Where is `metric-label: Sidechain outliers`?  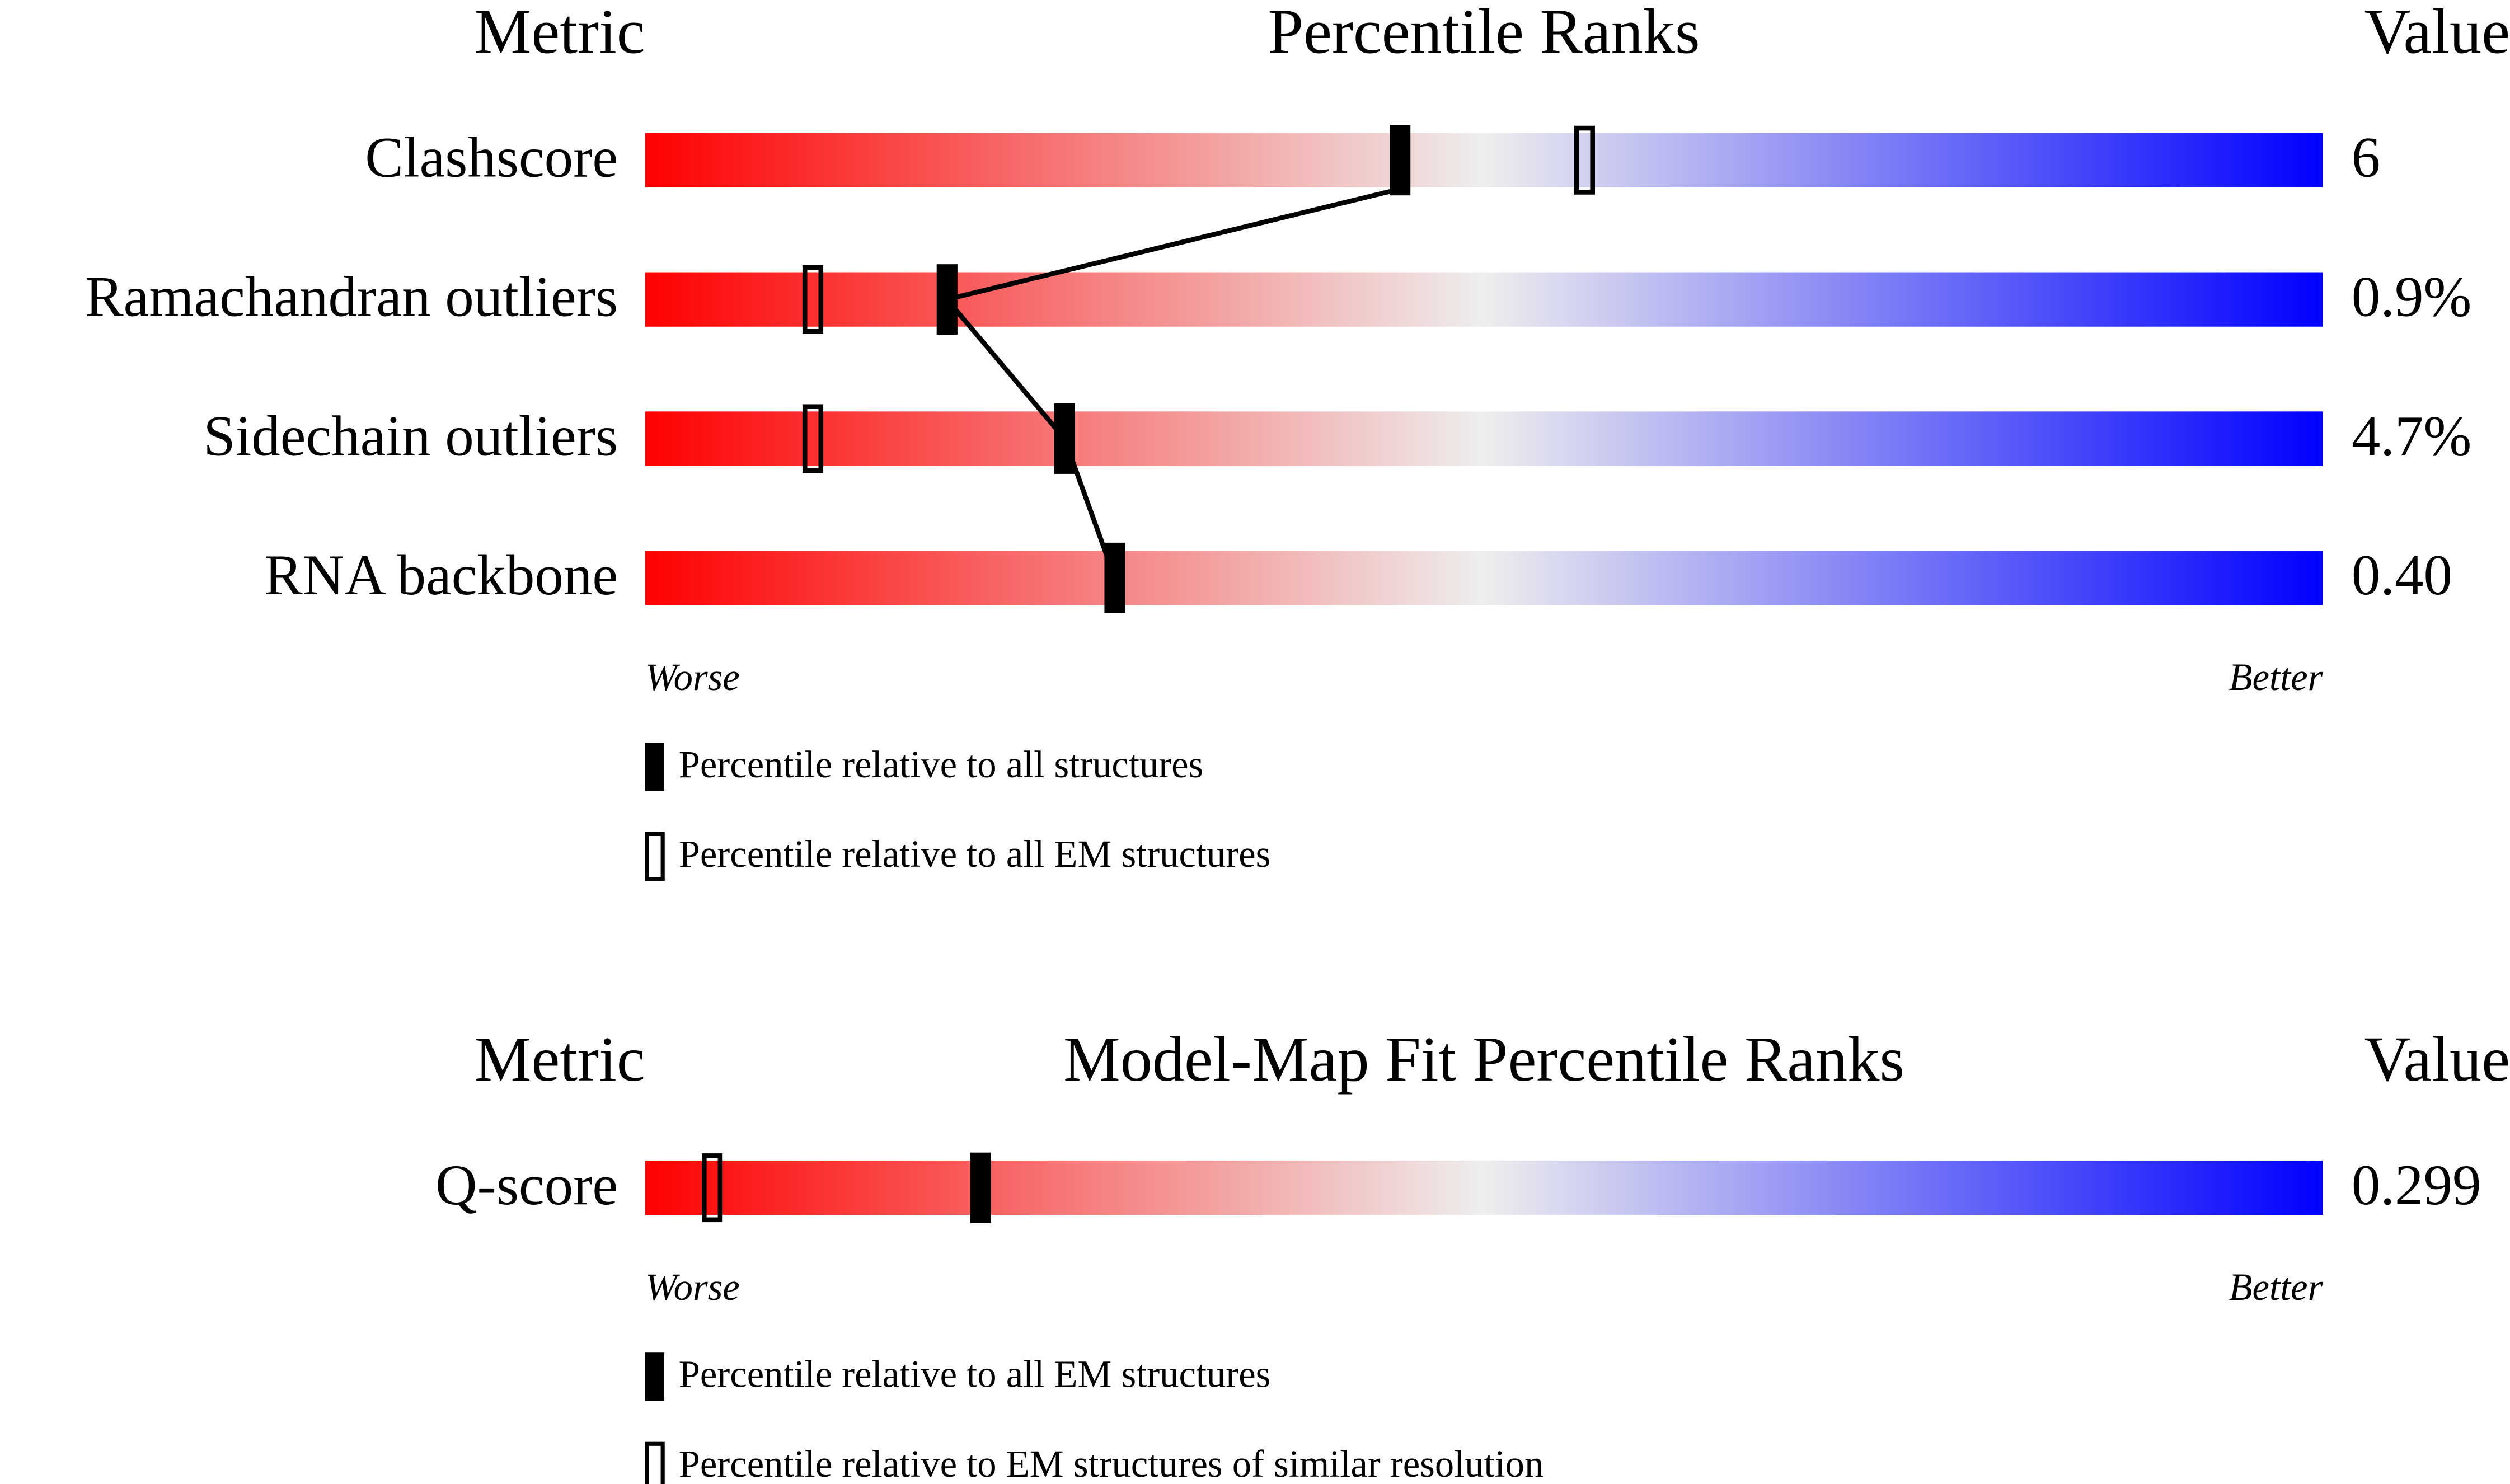
metric-label: Sidechain outliers is located at coordinates (411, 436).